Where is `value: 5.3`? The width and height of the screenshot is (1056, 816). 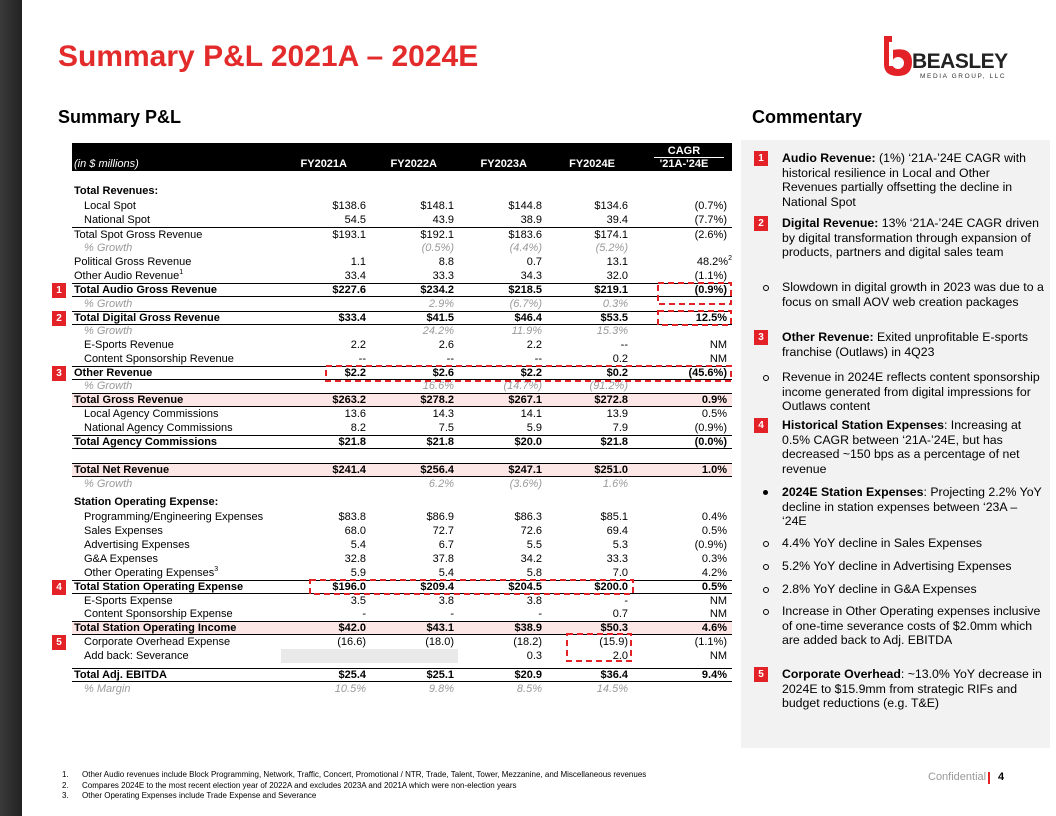
value: 5.3 is located at coordinates (620, 545).